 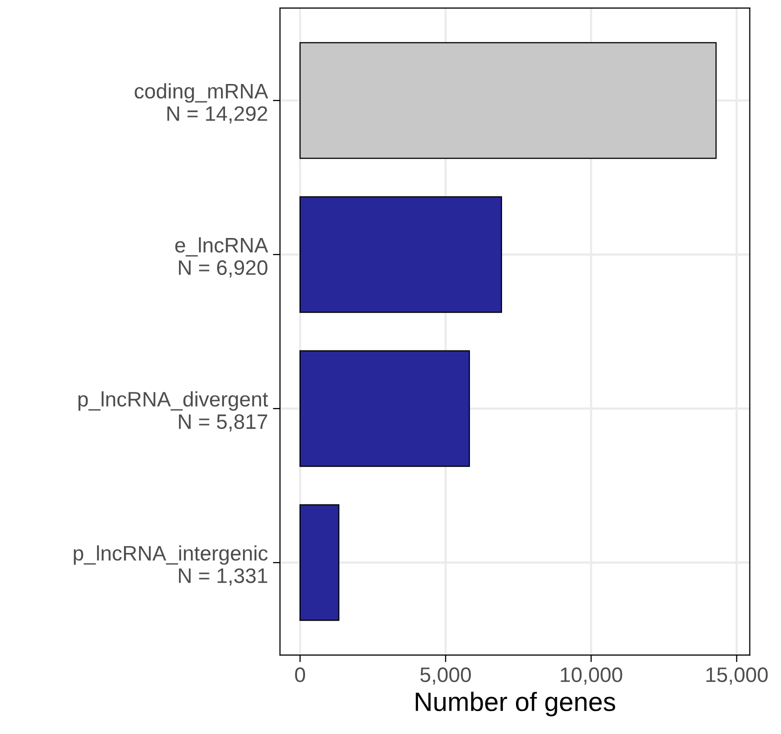 What do you see at coordinates (591, 676) in the screenshot?
I see `x-tick-label: 10,000` at bounding box center [591, 676].